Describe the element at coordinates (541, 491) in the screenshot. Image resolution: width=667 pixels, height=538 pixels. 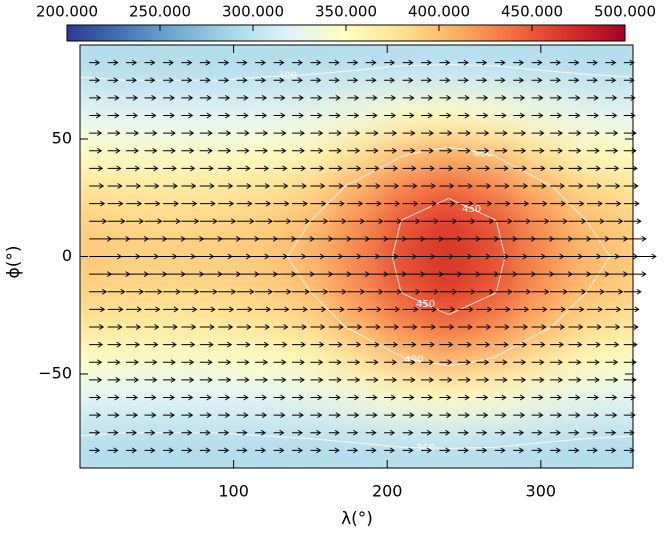
I see `x-tick-label: 300` at that location.